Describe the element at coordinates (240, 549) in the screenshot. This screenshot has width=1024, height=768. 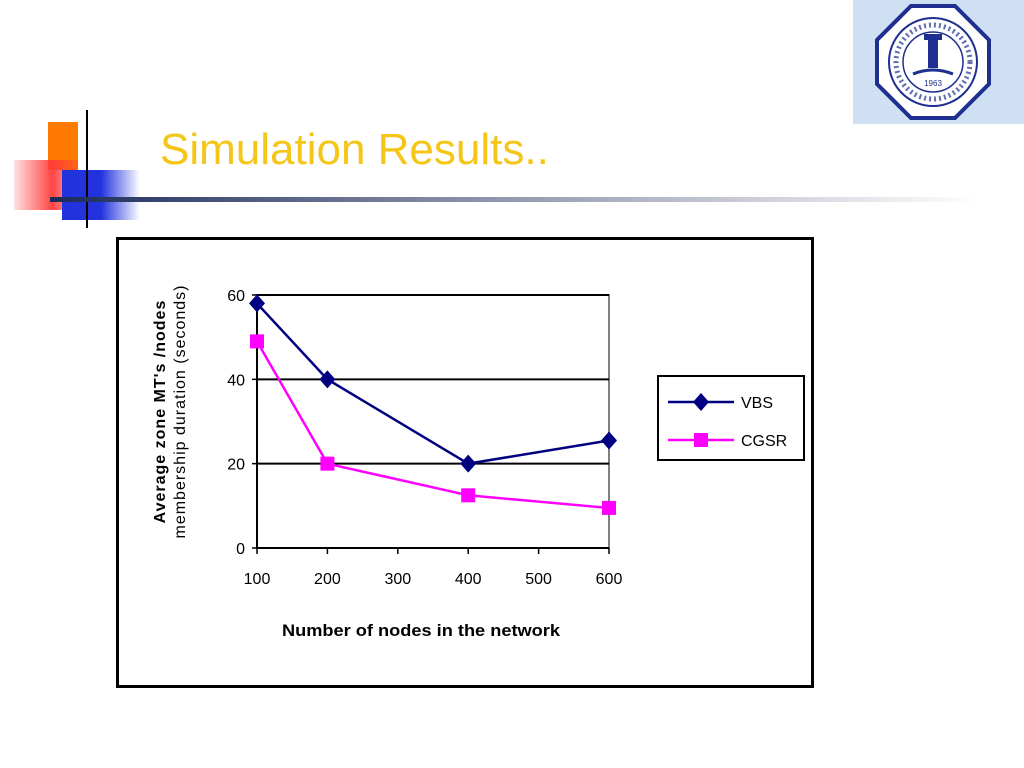
I see `y-tick-label: 0` at that location.